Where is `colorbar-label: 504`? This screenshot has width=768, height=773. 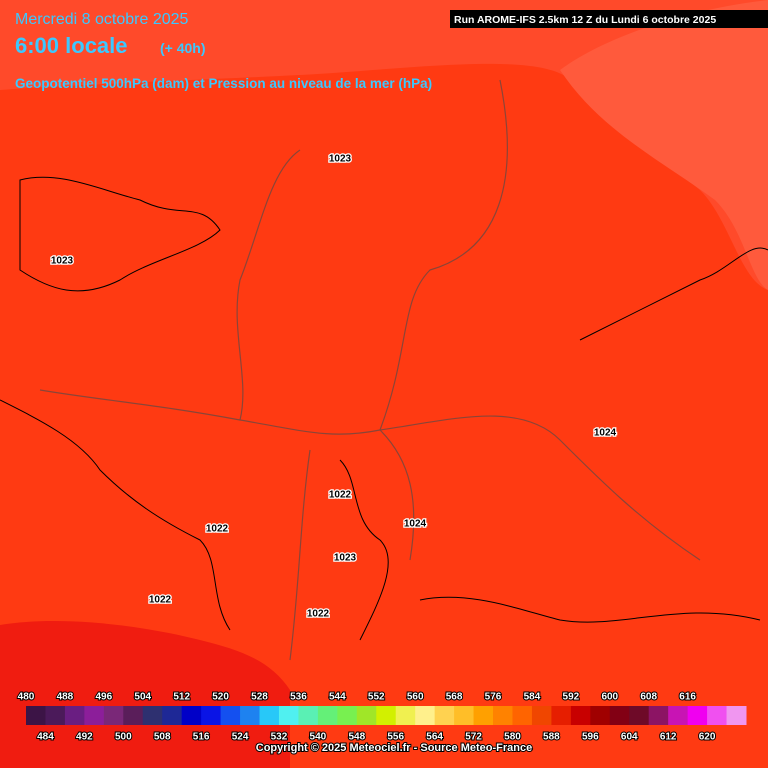
colorbar-label: 504 is located at coordinates (142, 697).